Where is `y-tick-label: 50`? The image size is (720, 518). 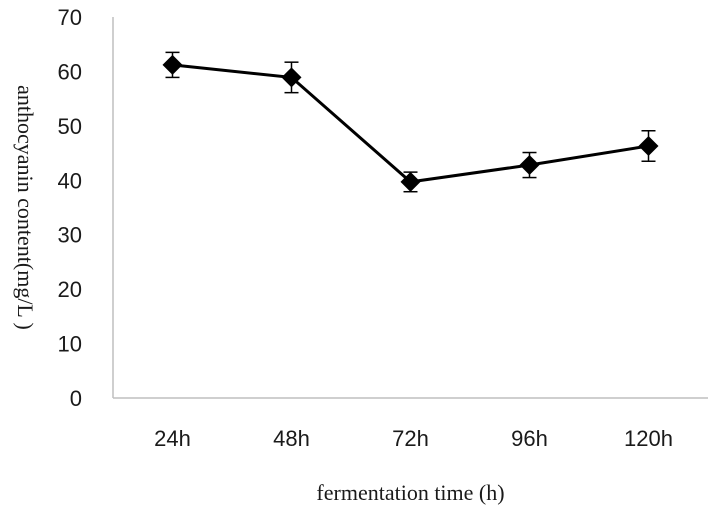 y-tick-label: 50 is located at coordinates (70, 126).